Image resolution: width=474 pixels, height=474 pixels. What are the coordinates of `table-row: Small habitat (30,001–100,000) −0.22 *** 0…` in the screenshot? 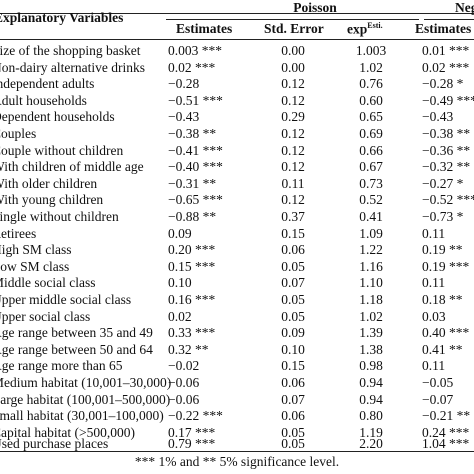 It's located at (235, 416).